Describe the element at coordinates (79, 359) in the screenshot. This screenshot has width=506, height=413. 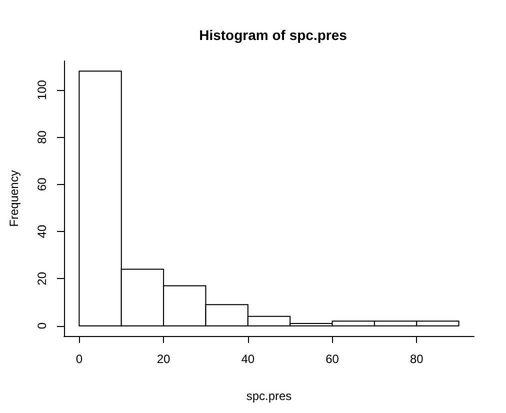
I see `x-tick-label: 0` at that location.